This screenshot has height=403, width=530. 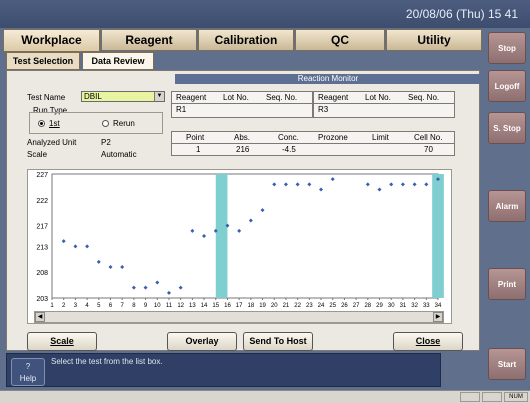 What do you see at coordinates (379, 306) in the screenshot?
I see `x-tick-label: 29` at bounding box center [379, 306].